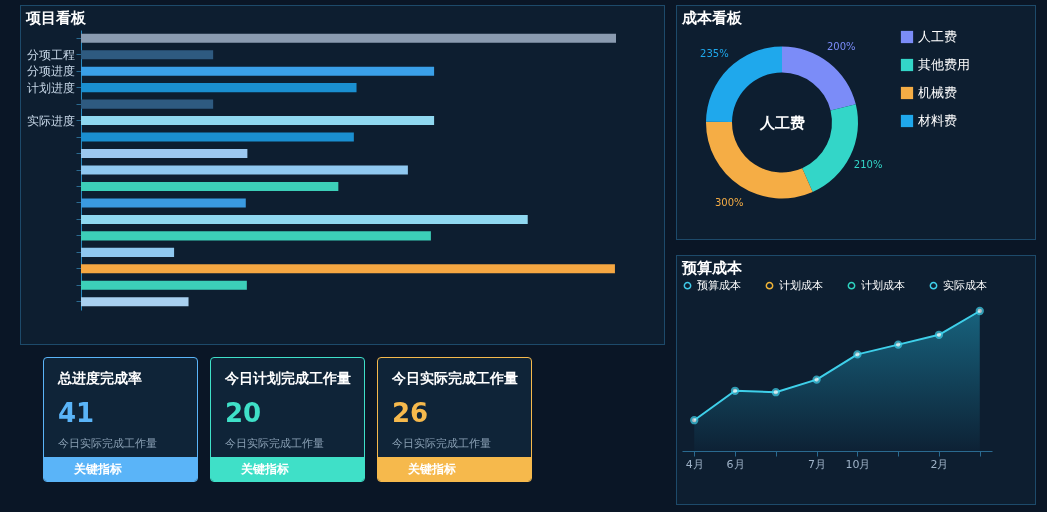  Describe the element at coordinates (937, 36) in the screenshot. I see `legend-label: 人工费` at that location.